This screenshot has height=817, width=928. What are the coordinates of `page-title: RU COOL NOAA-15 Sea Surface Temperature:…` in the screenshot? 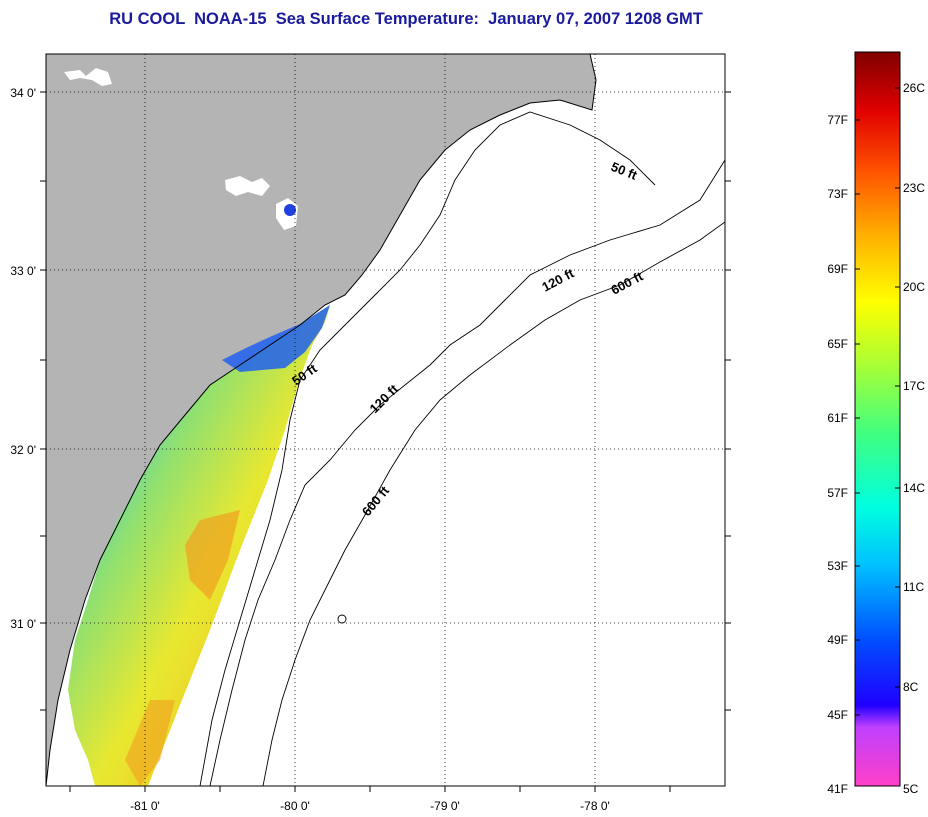 It's located at (406, 19).